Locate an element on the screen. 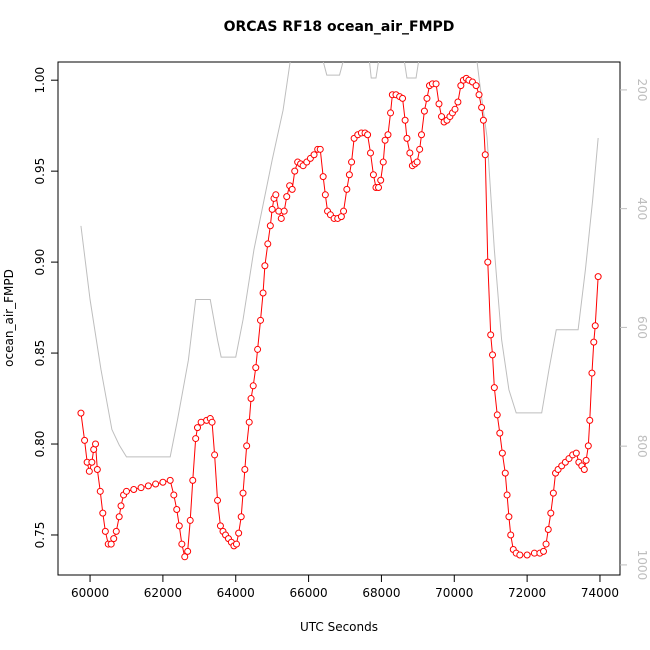  y-tick-label: 1.00 is located at coordinates (40, 80).